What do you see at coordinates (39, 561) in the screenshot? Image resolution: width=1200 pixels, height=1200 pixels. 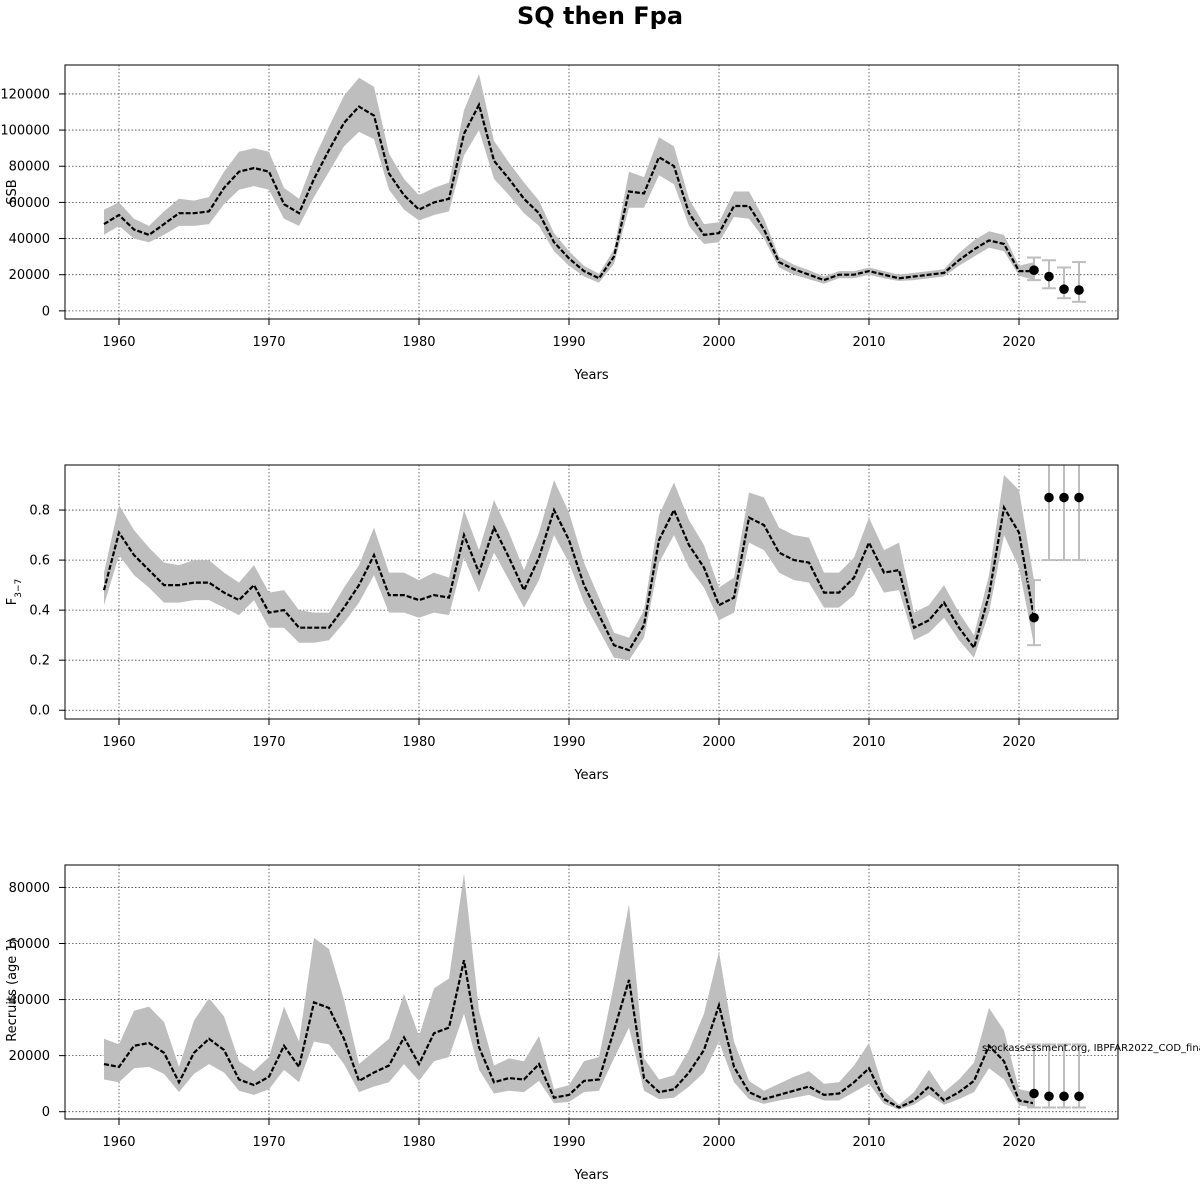 I see `y-tick-label: 0.6` at bounding box center [39, 561].